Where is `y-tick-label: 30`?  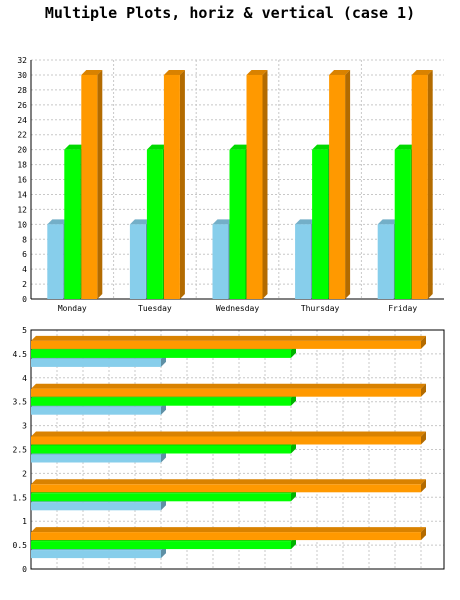 y-tick-label: 30 is located at coordinates (22, 75).